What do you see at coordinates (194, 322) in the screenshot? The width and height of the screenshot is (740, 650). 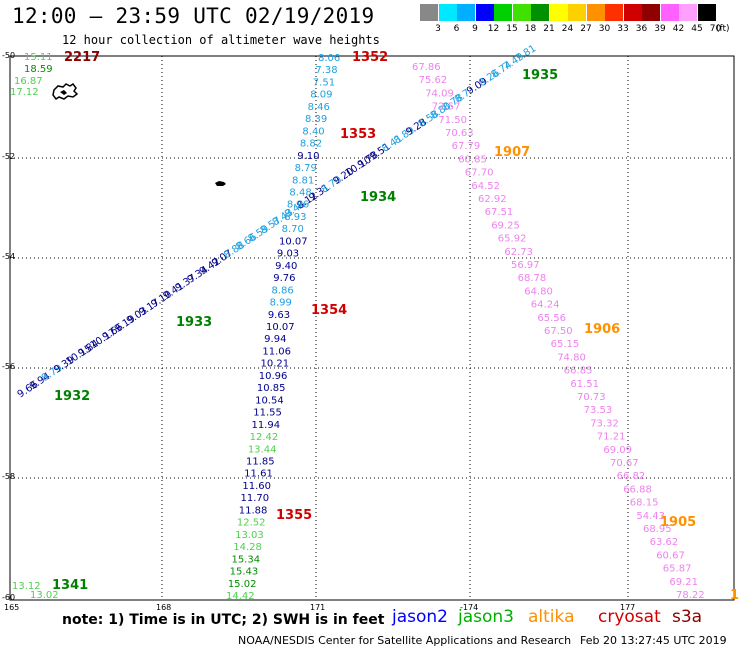 I see `pass-time-label: 1933` at bounding box center [194, 322].